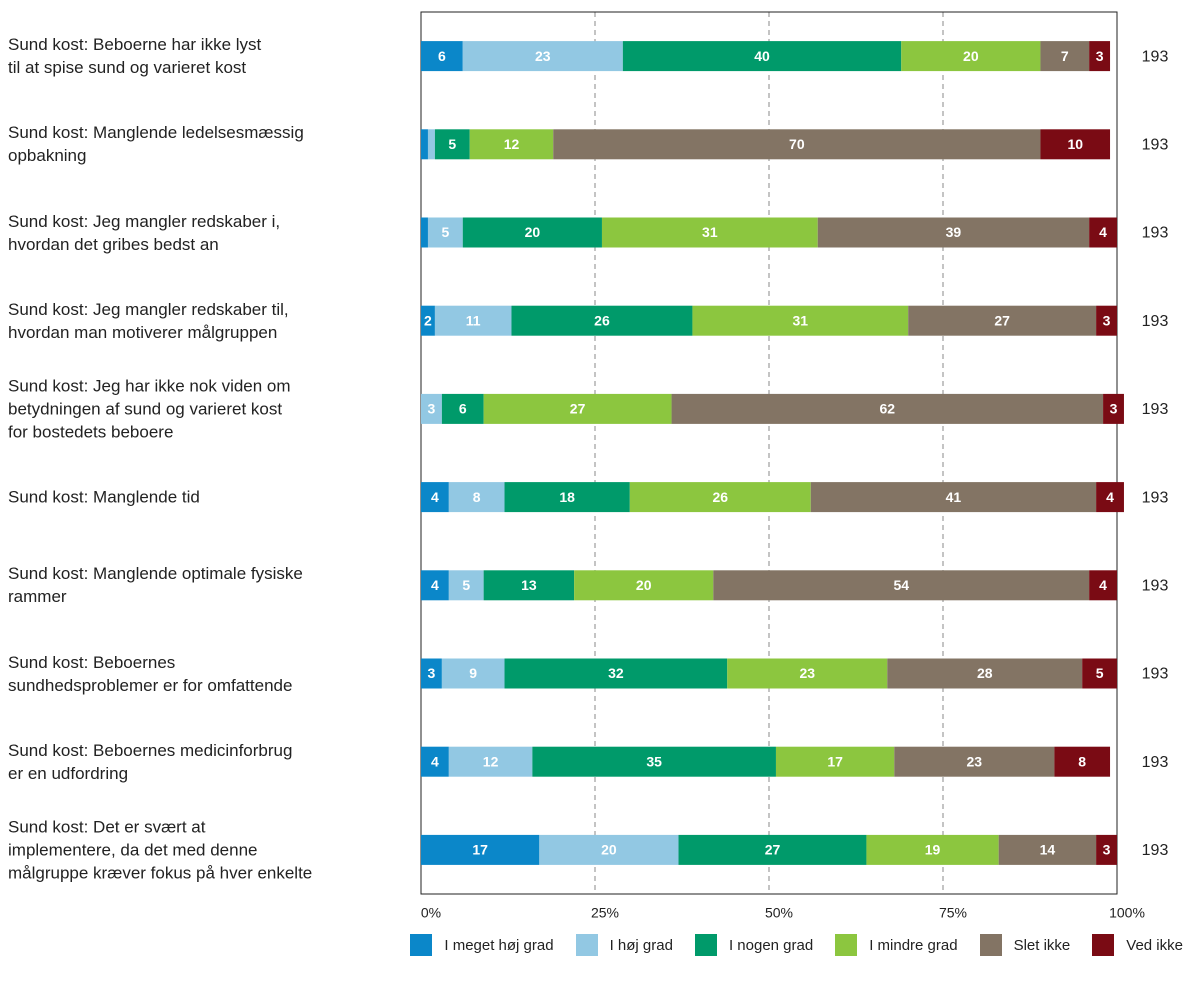 Image resolution: width=1187 pixels, height=982 pixels. I want to click on data-label: 4, so click(435, 761).